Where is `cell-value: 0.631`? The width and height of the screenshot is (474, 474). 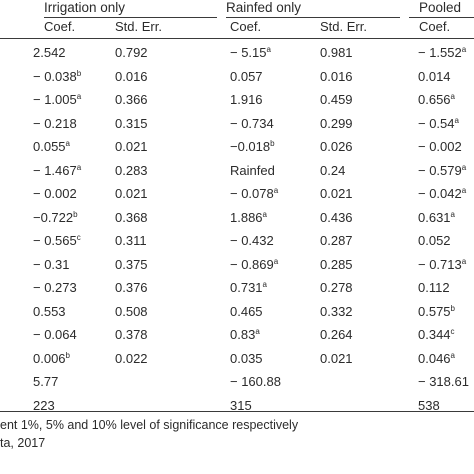
cell-value: 0.631 is located at coordinates (434, 217).